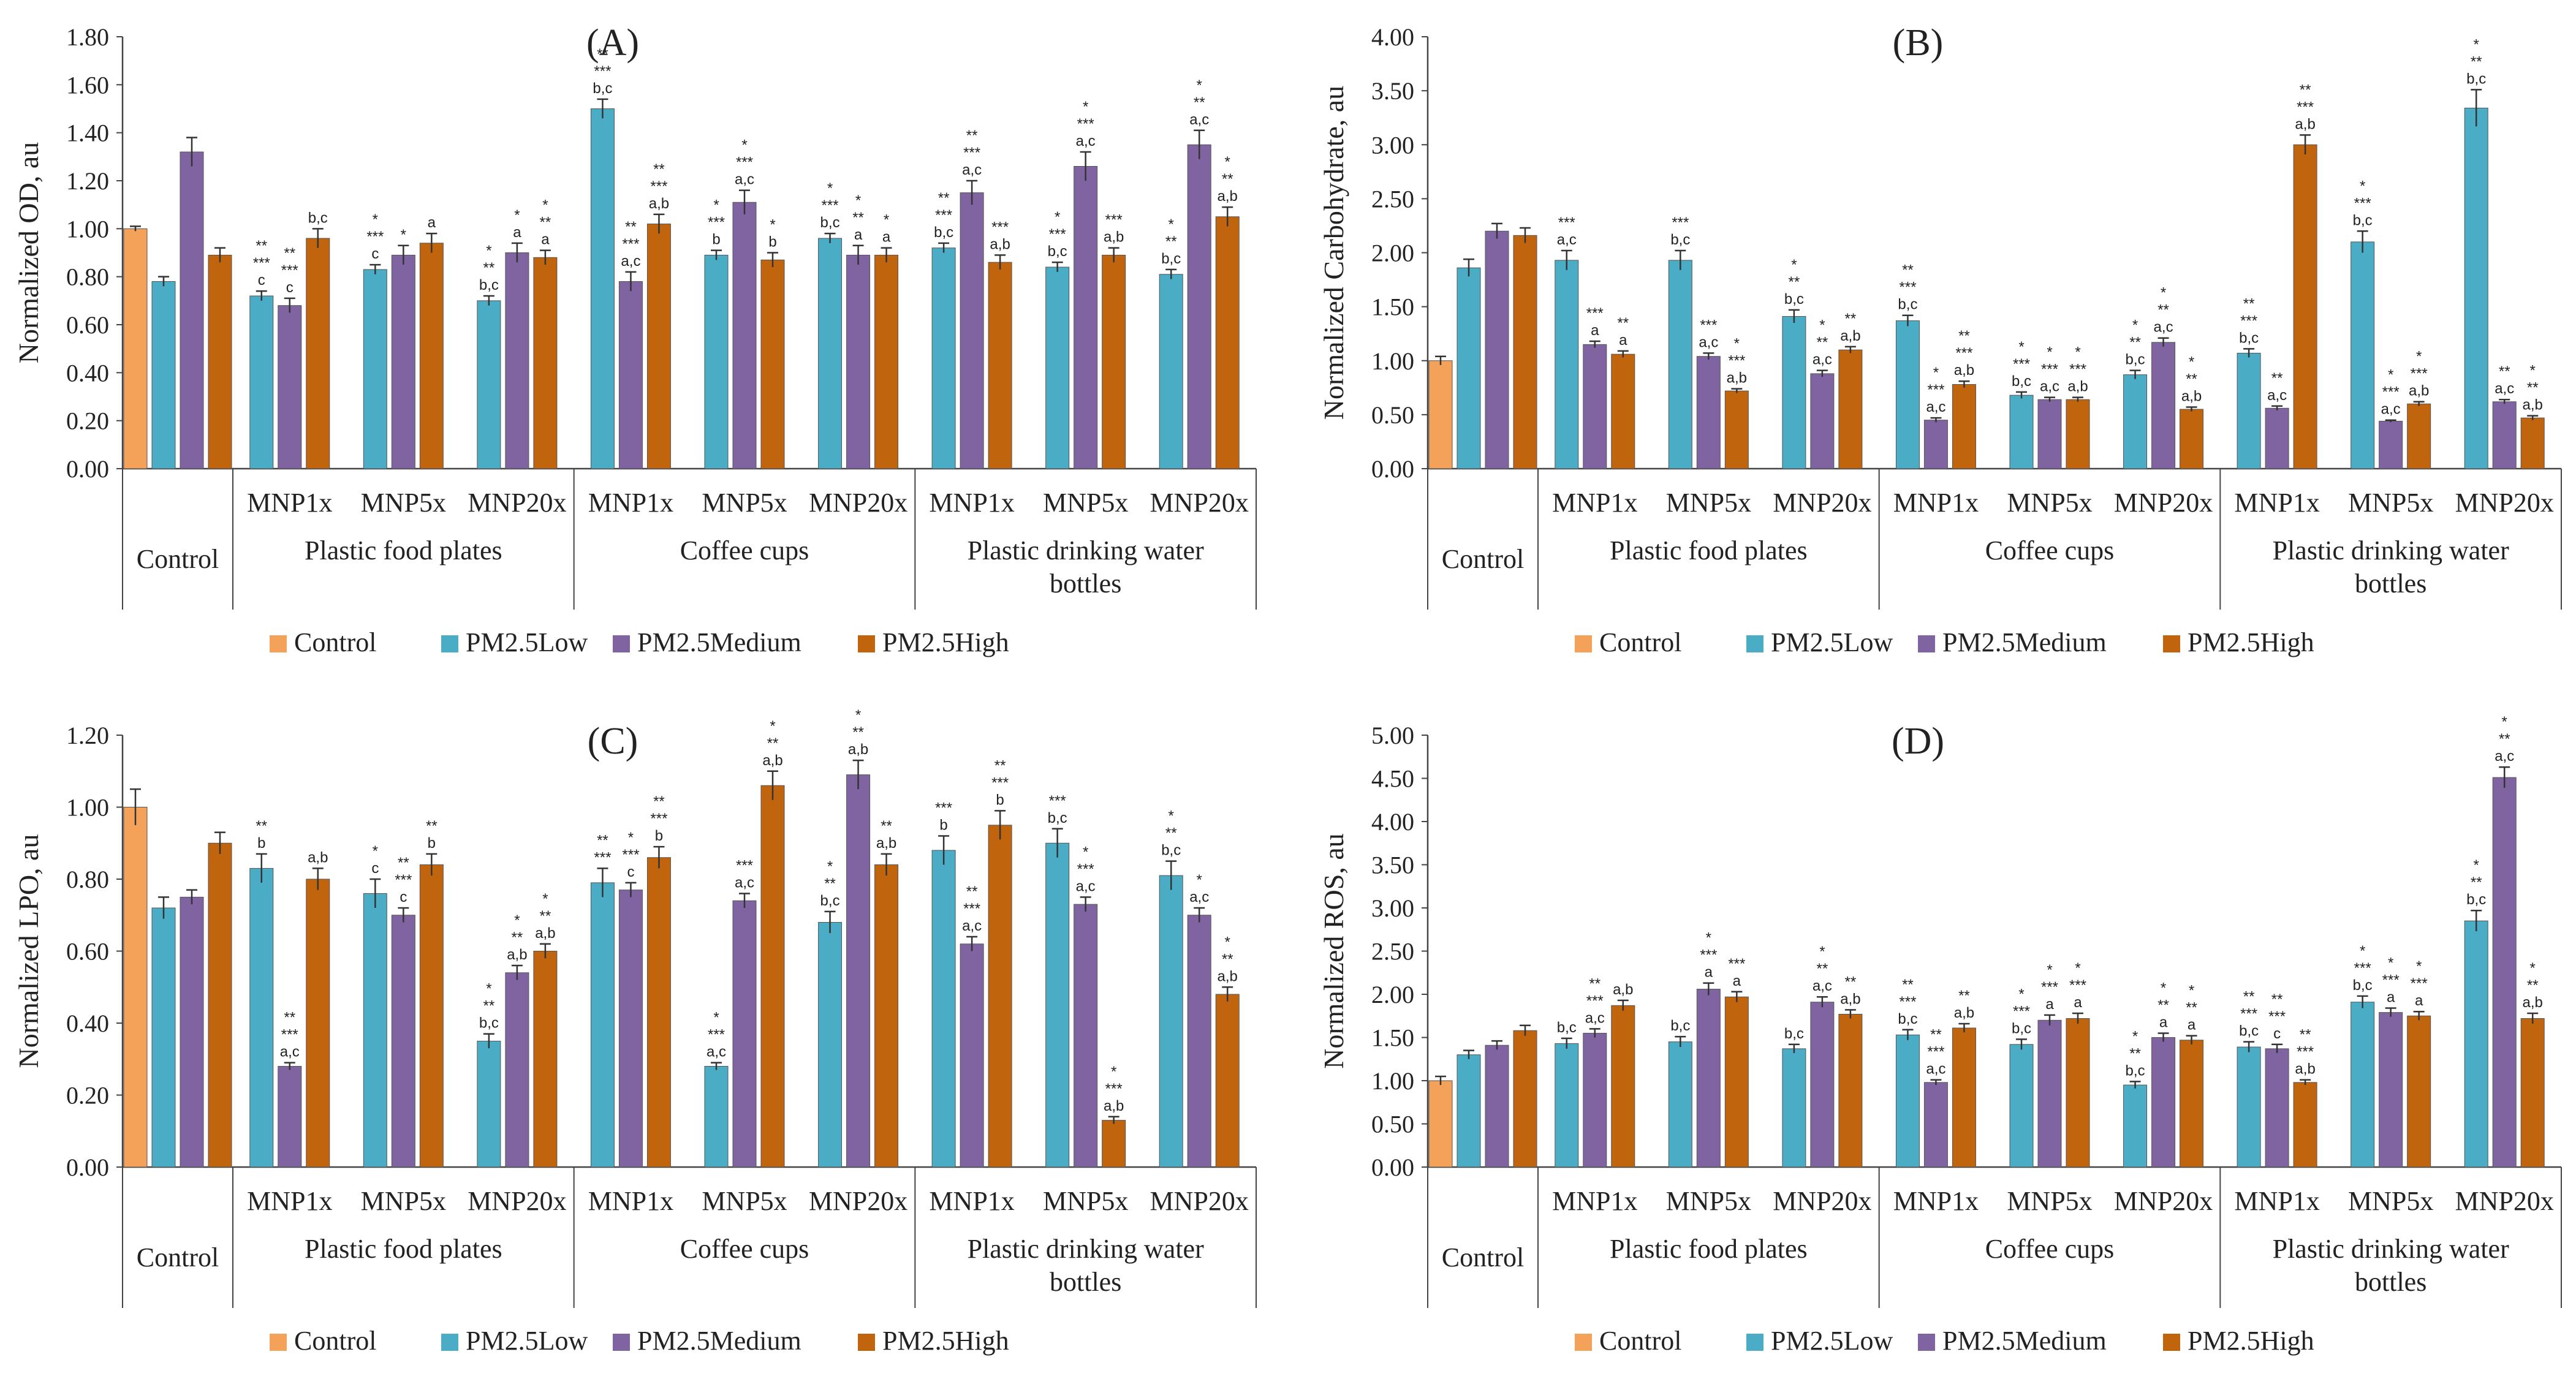  Describe the element at coordinates (1392, 91) in the screenshot. I see `y-tick-label: 3.50` at that location.